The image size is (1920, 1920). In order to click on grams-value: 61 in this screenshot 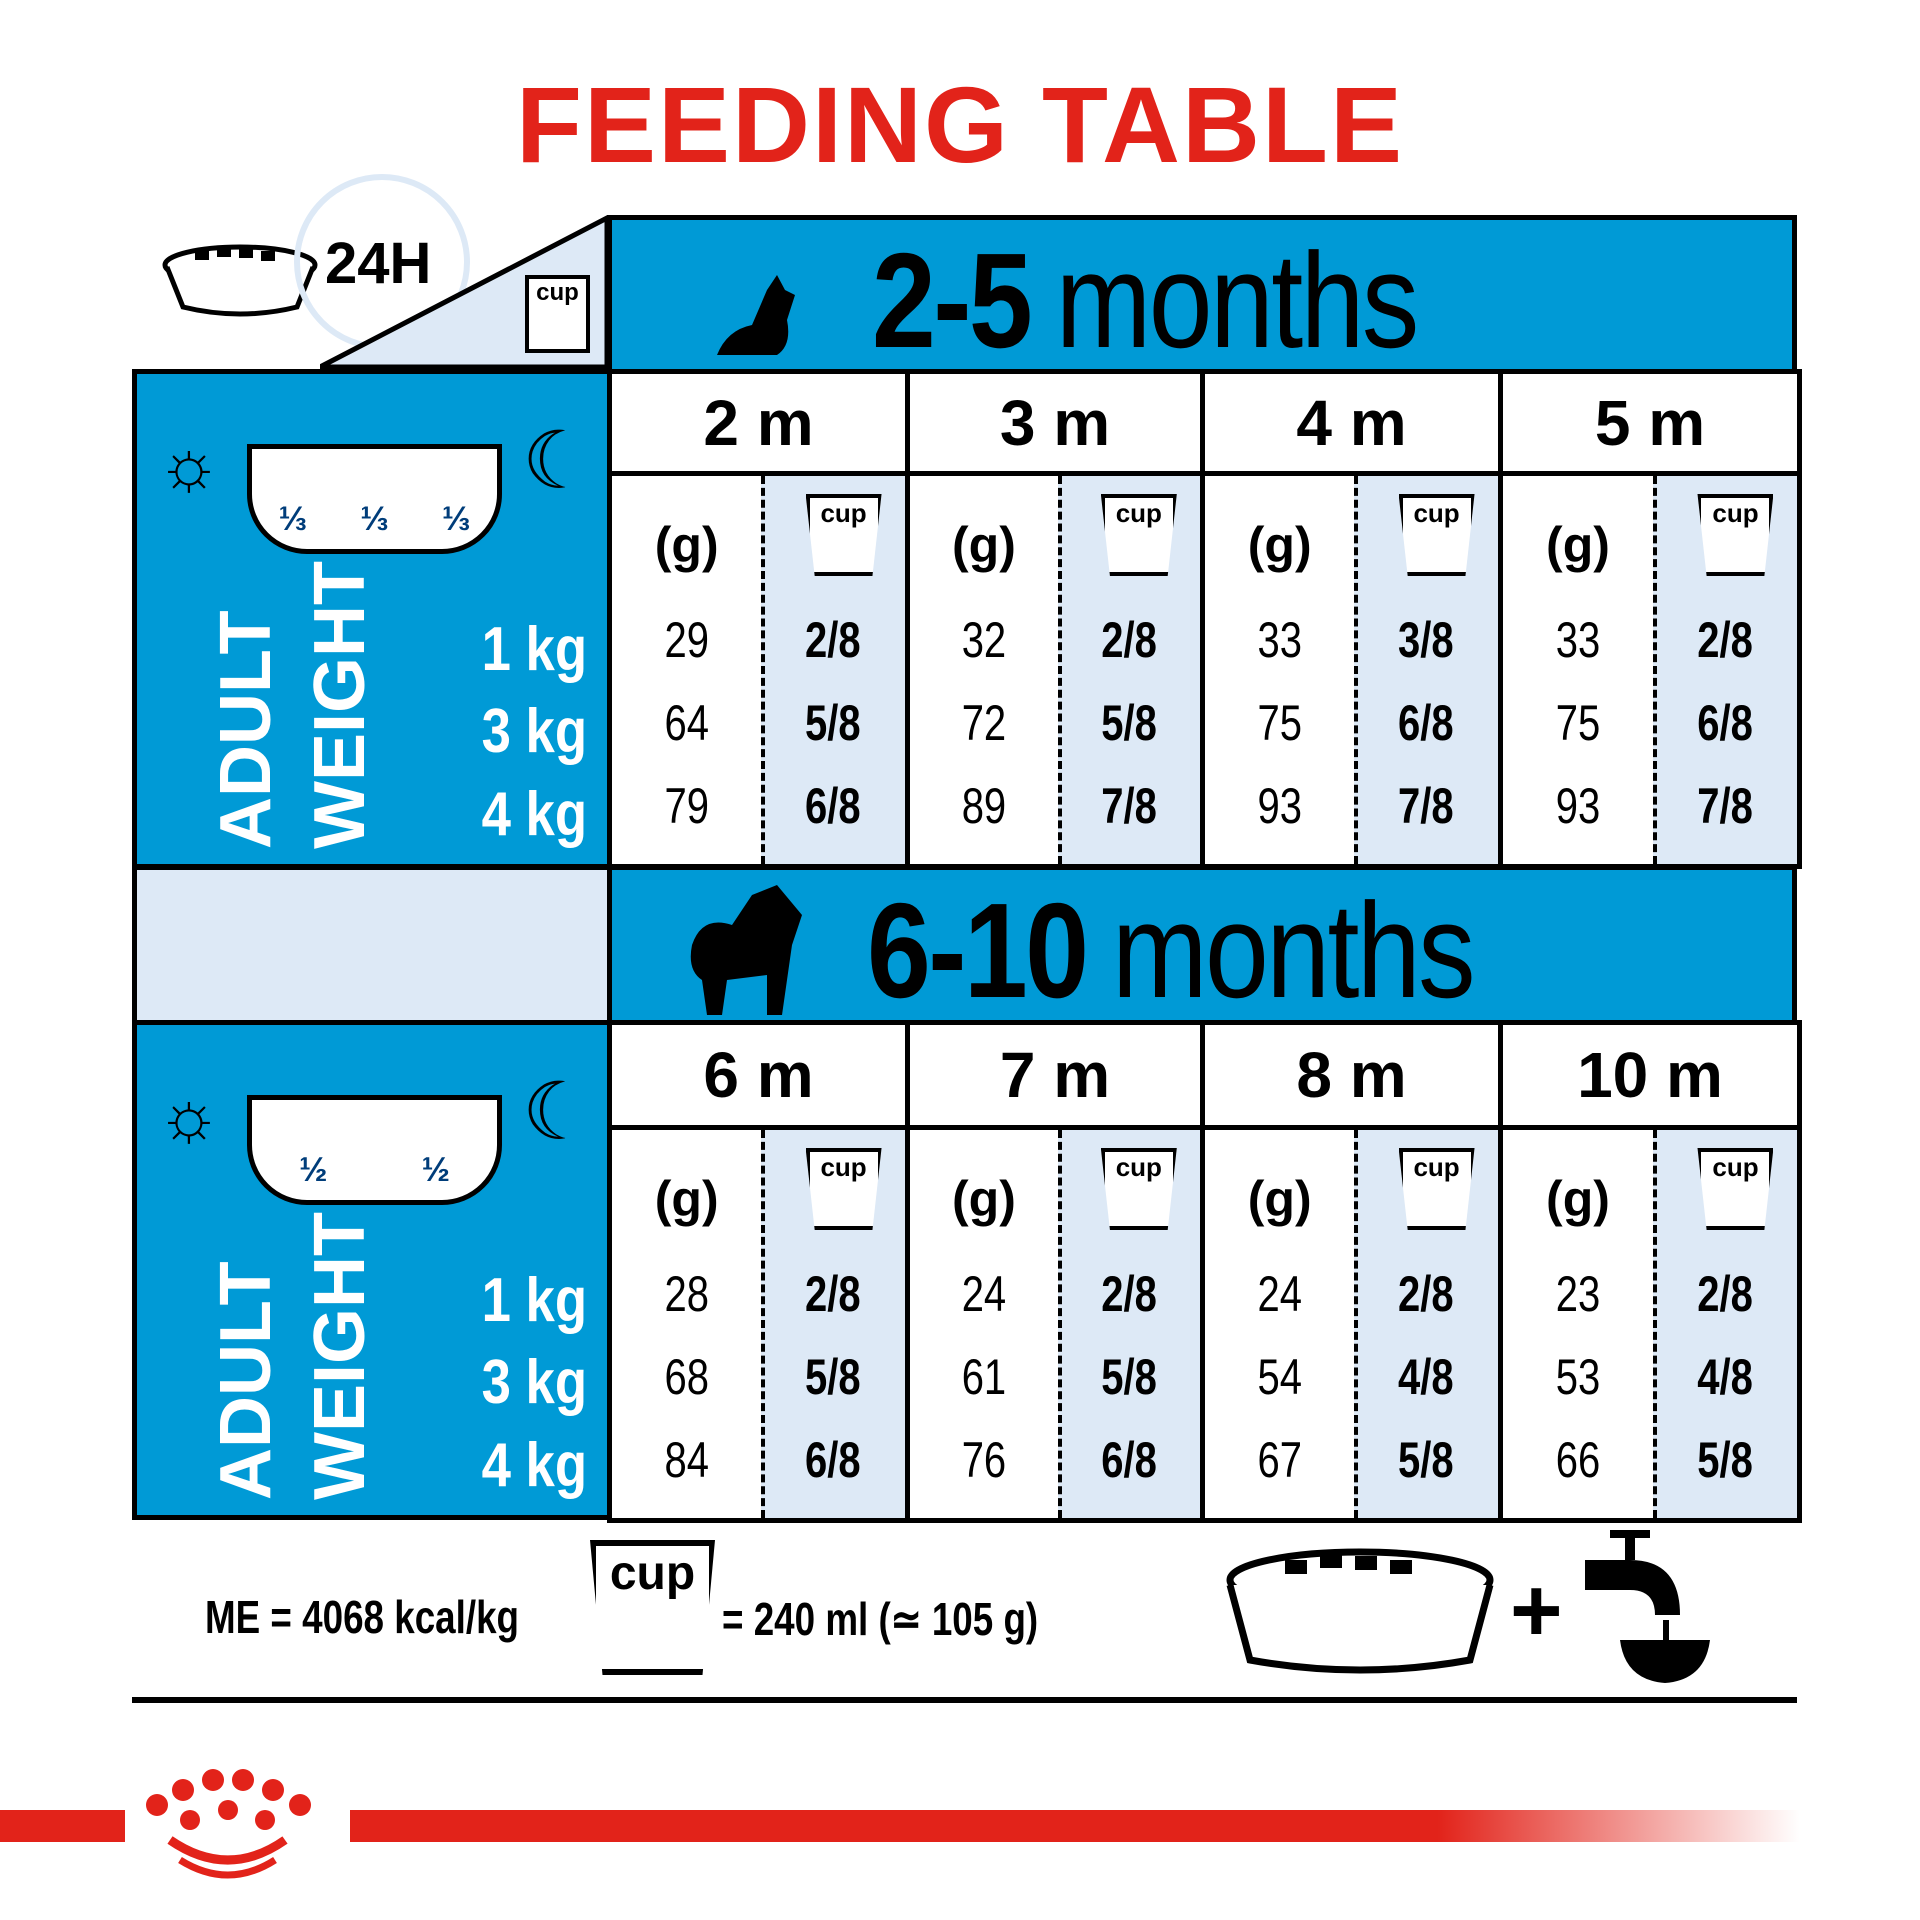, I will do `click(984, 1377)`.